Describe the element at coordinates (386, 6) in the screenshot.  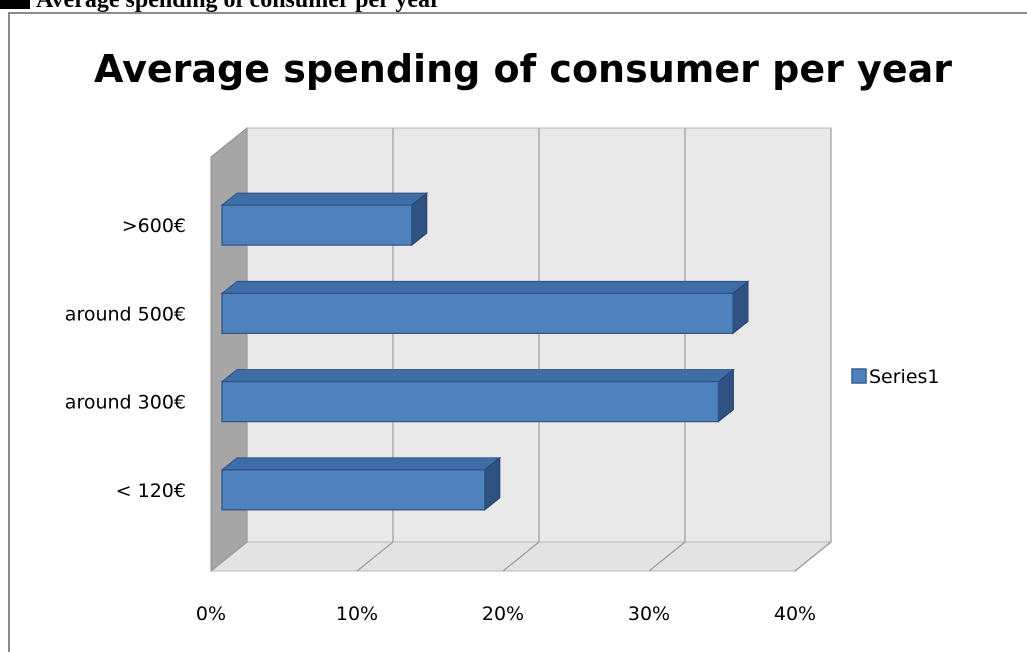
I see `document-heading-text: Average spending of consumer per year` at that location.